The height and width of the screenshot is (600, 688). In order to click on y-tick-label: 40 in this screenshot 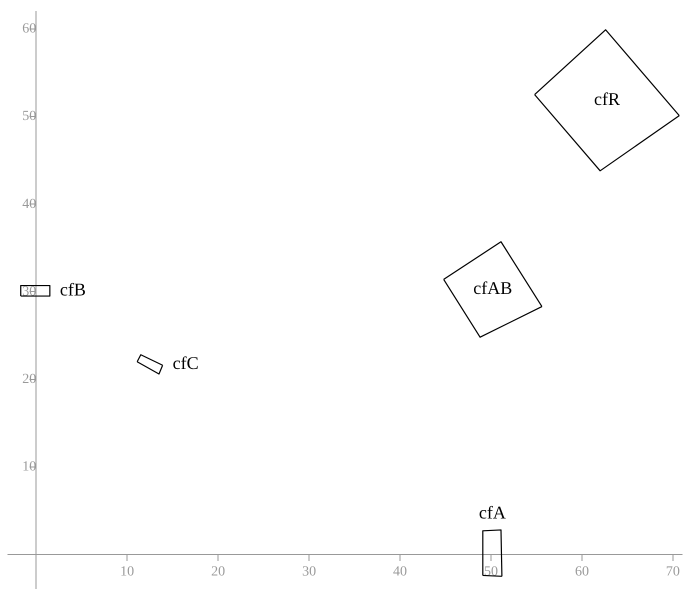, I will do `click(29, 204)`.